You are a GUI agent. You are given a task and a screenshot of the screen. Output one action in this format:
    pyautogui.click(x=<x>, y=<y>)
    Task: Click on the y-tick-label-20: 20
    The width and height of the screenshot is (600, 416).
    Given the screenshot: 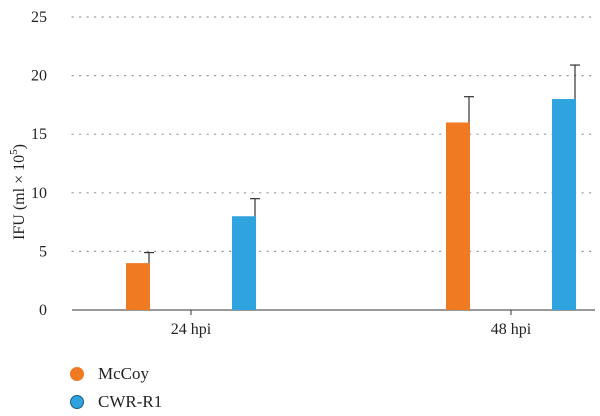 What is the action you would take?
    pyautogui.click(x=39, y=76)
    